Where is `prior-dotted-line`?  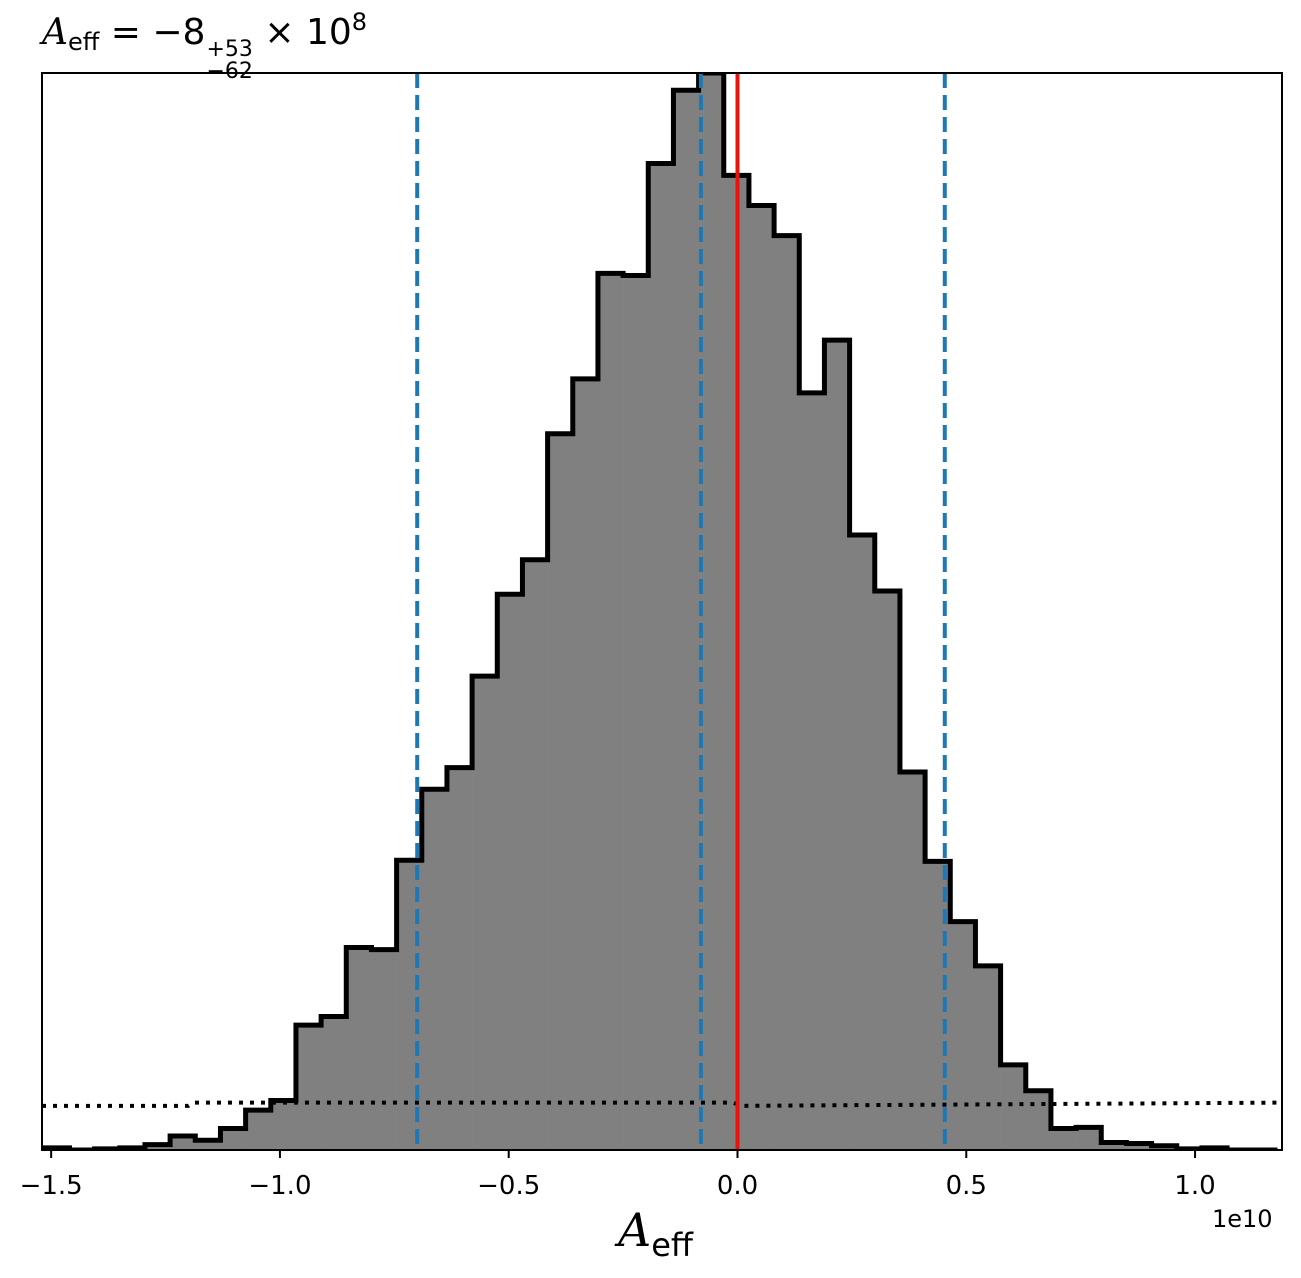
prior-dotted-line is located at coordinates (662, 1104).